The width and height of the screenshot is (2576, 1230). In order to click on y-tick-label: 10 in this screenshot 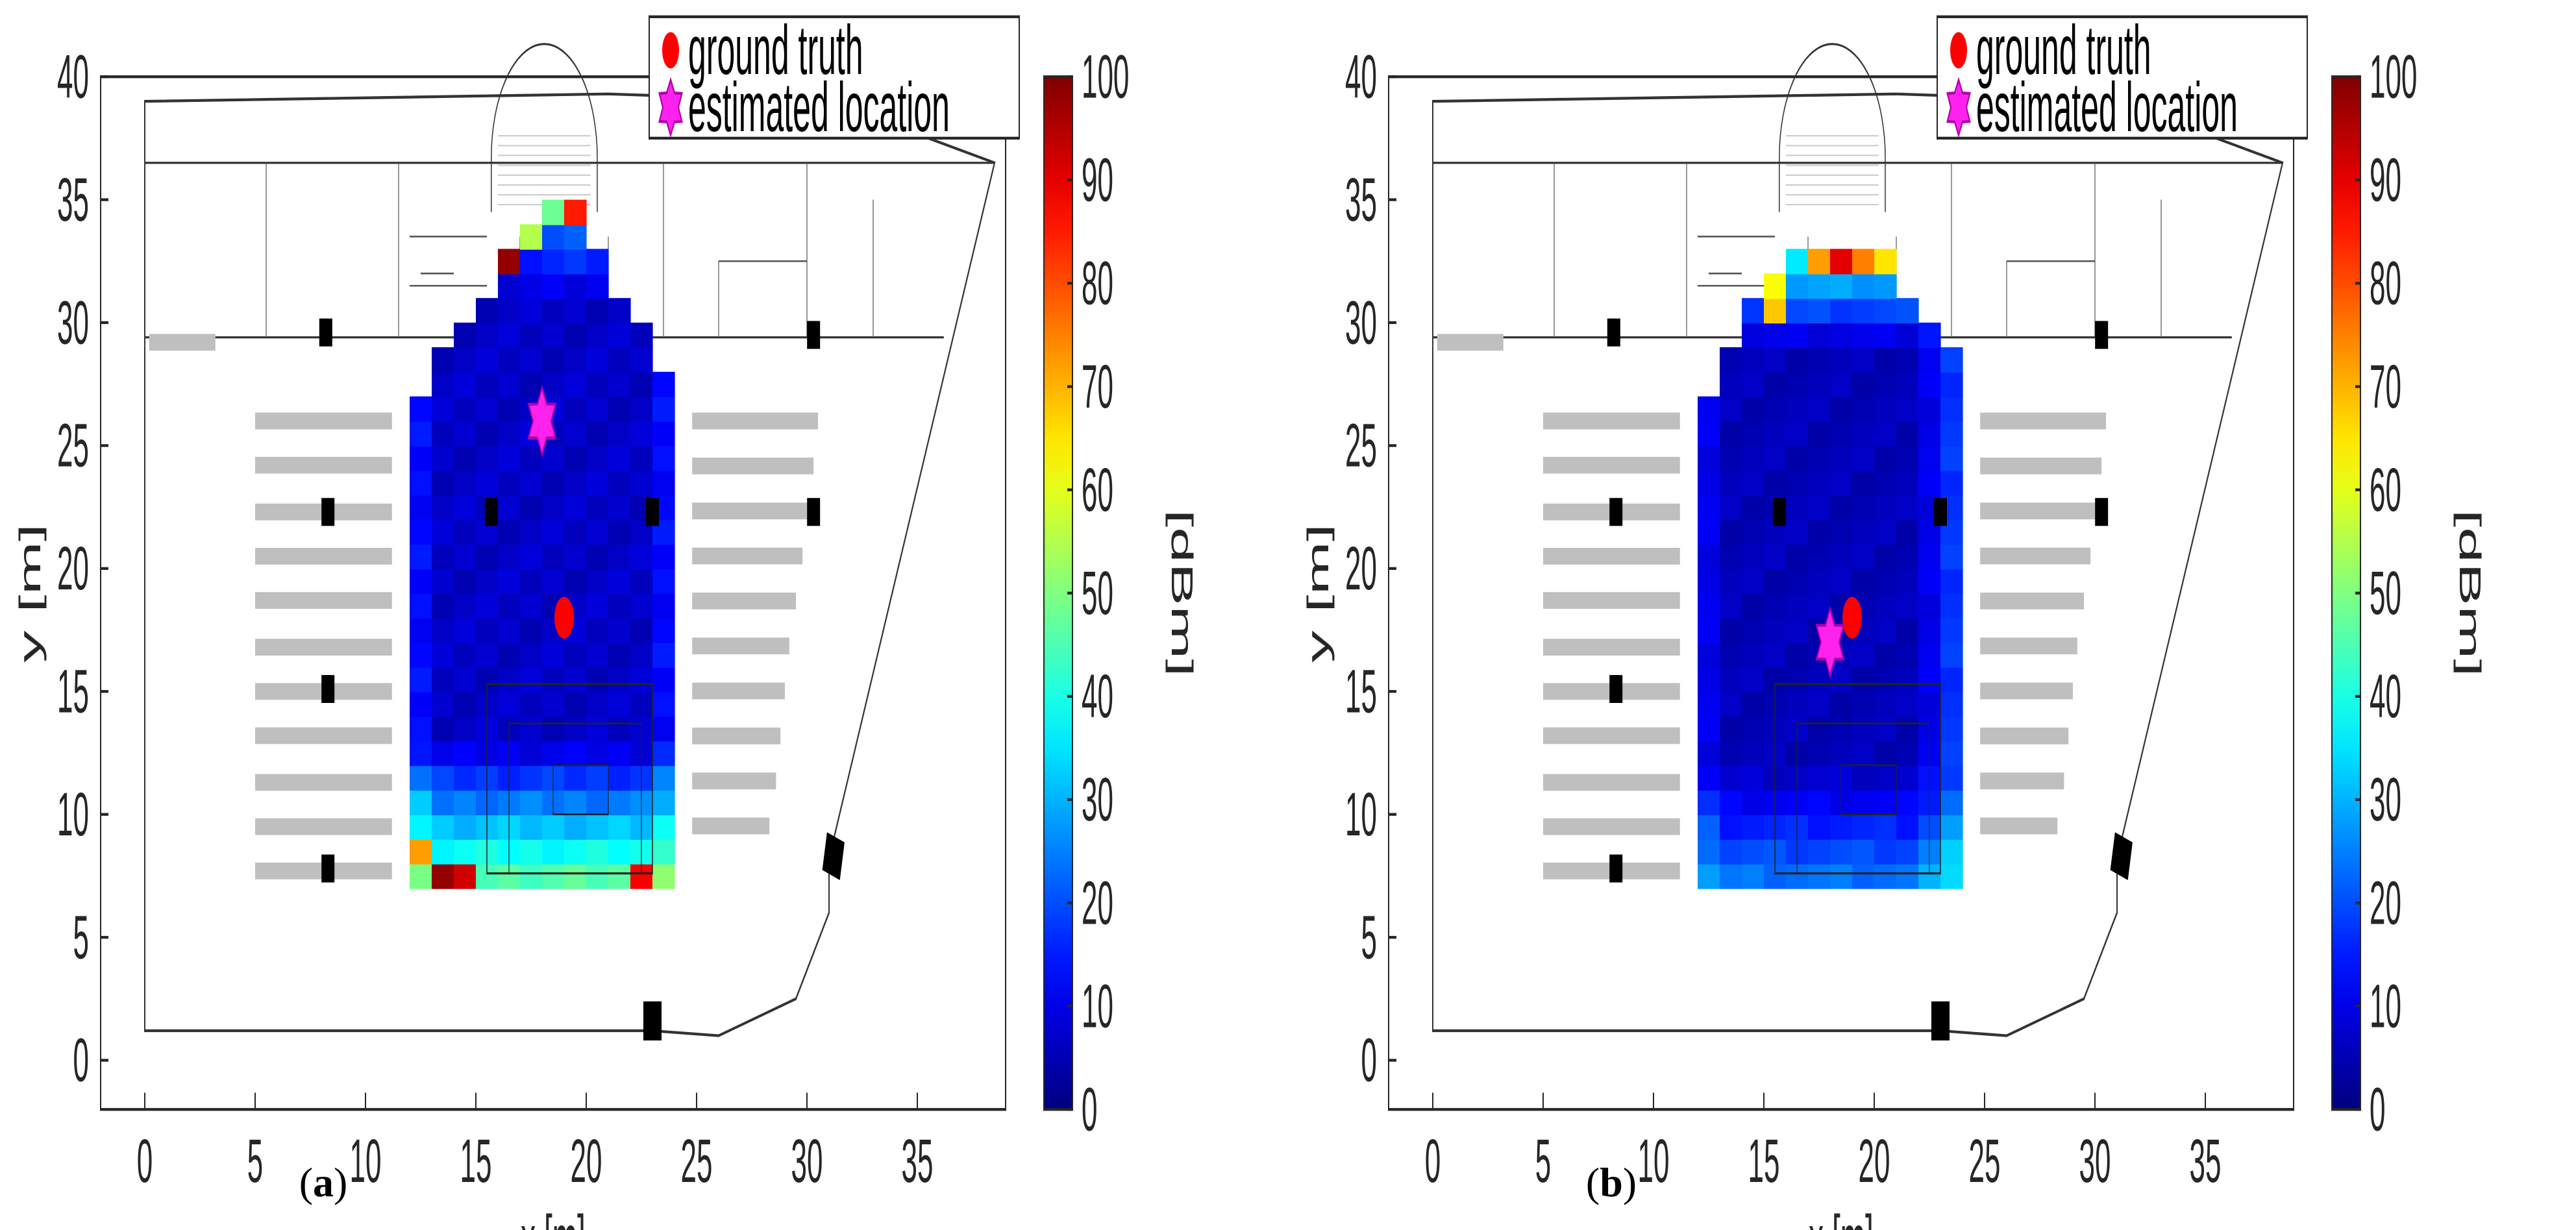, I will do `click(73, 814)`.